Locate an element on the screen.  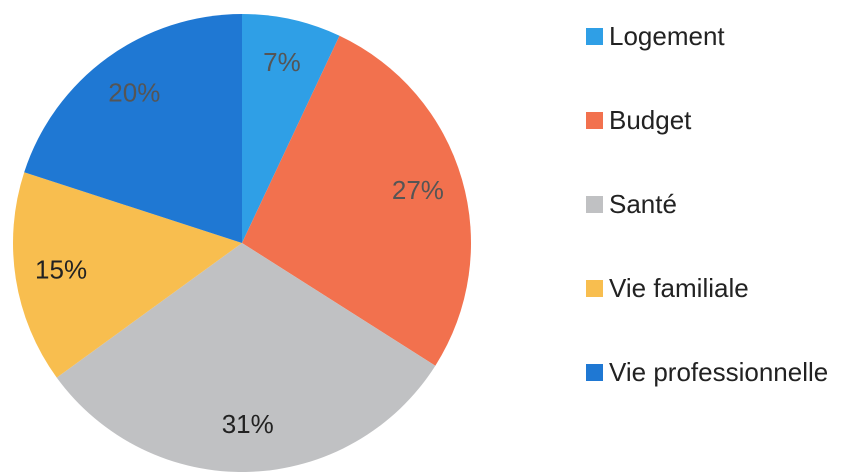
legend-label: Santé is located at coordinates (643, 204).